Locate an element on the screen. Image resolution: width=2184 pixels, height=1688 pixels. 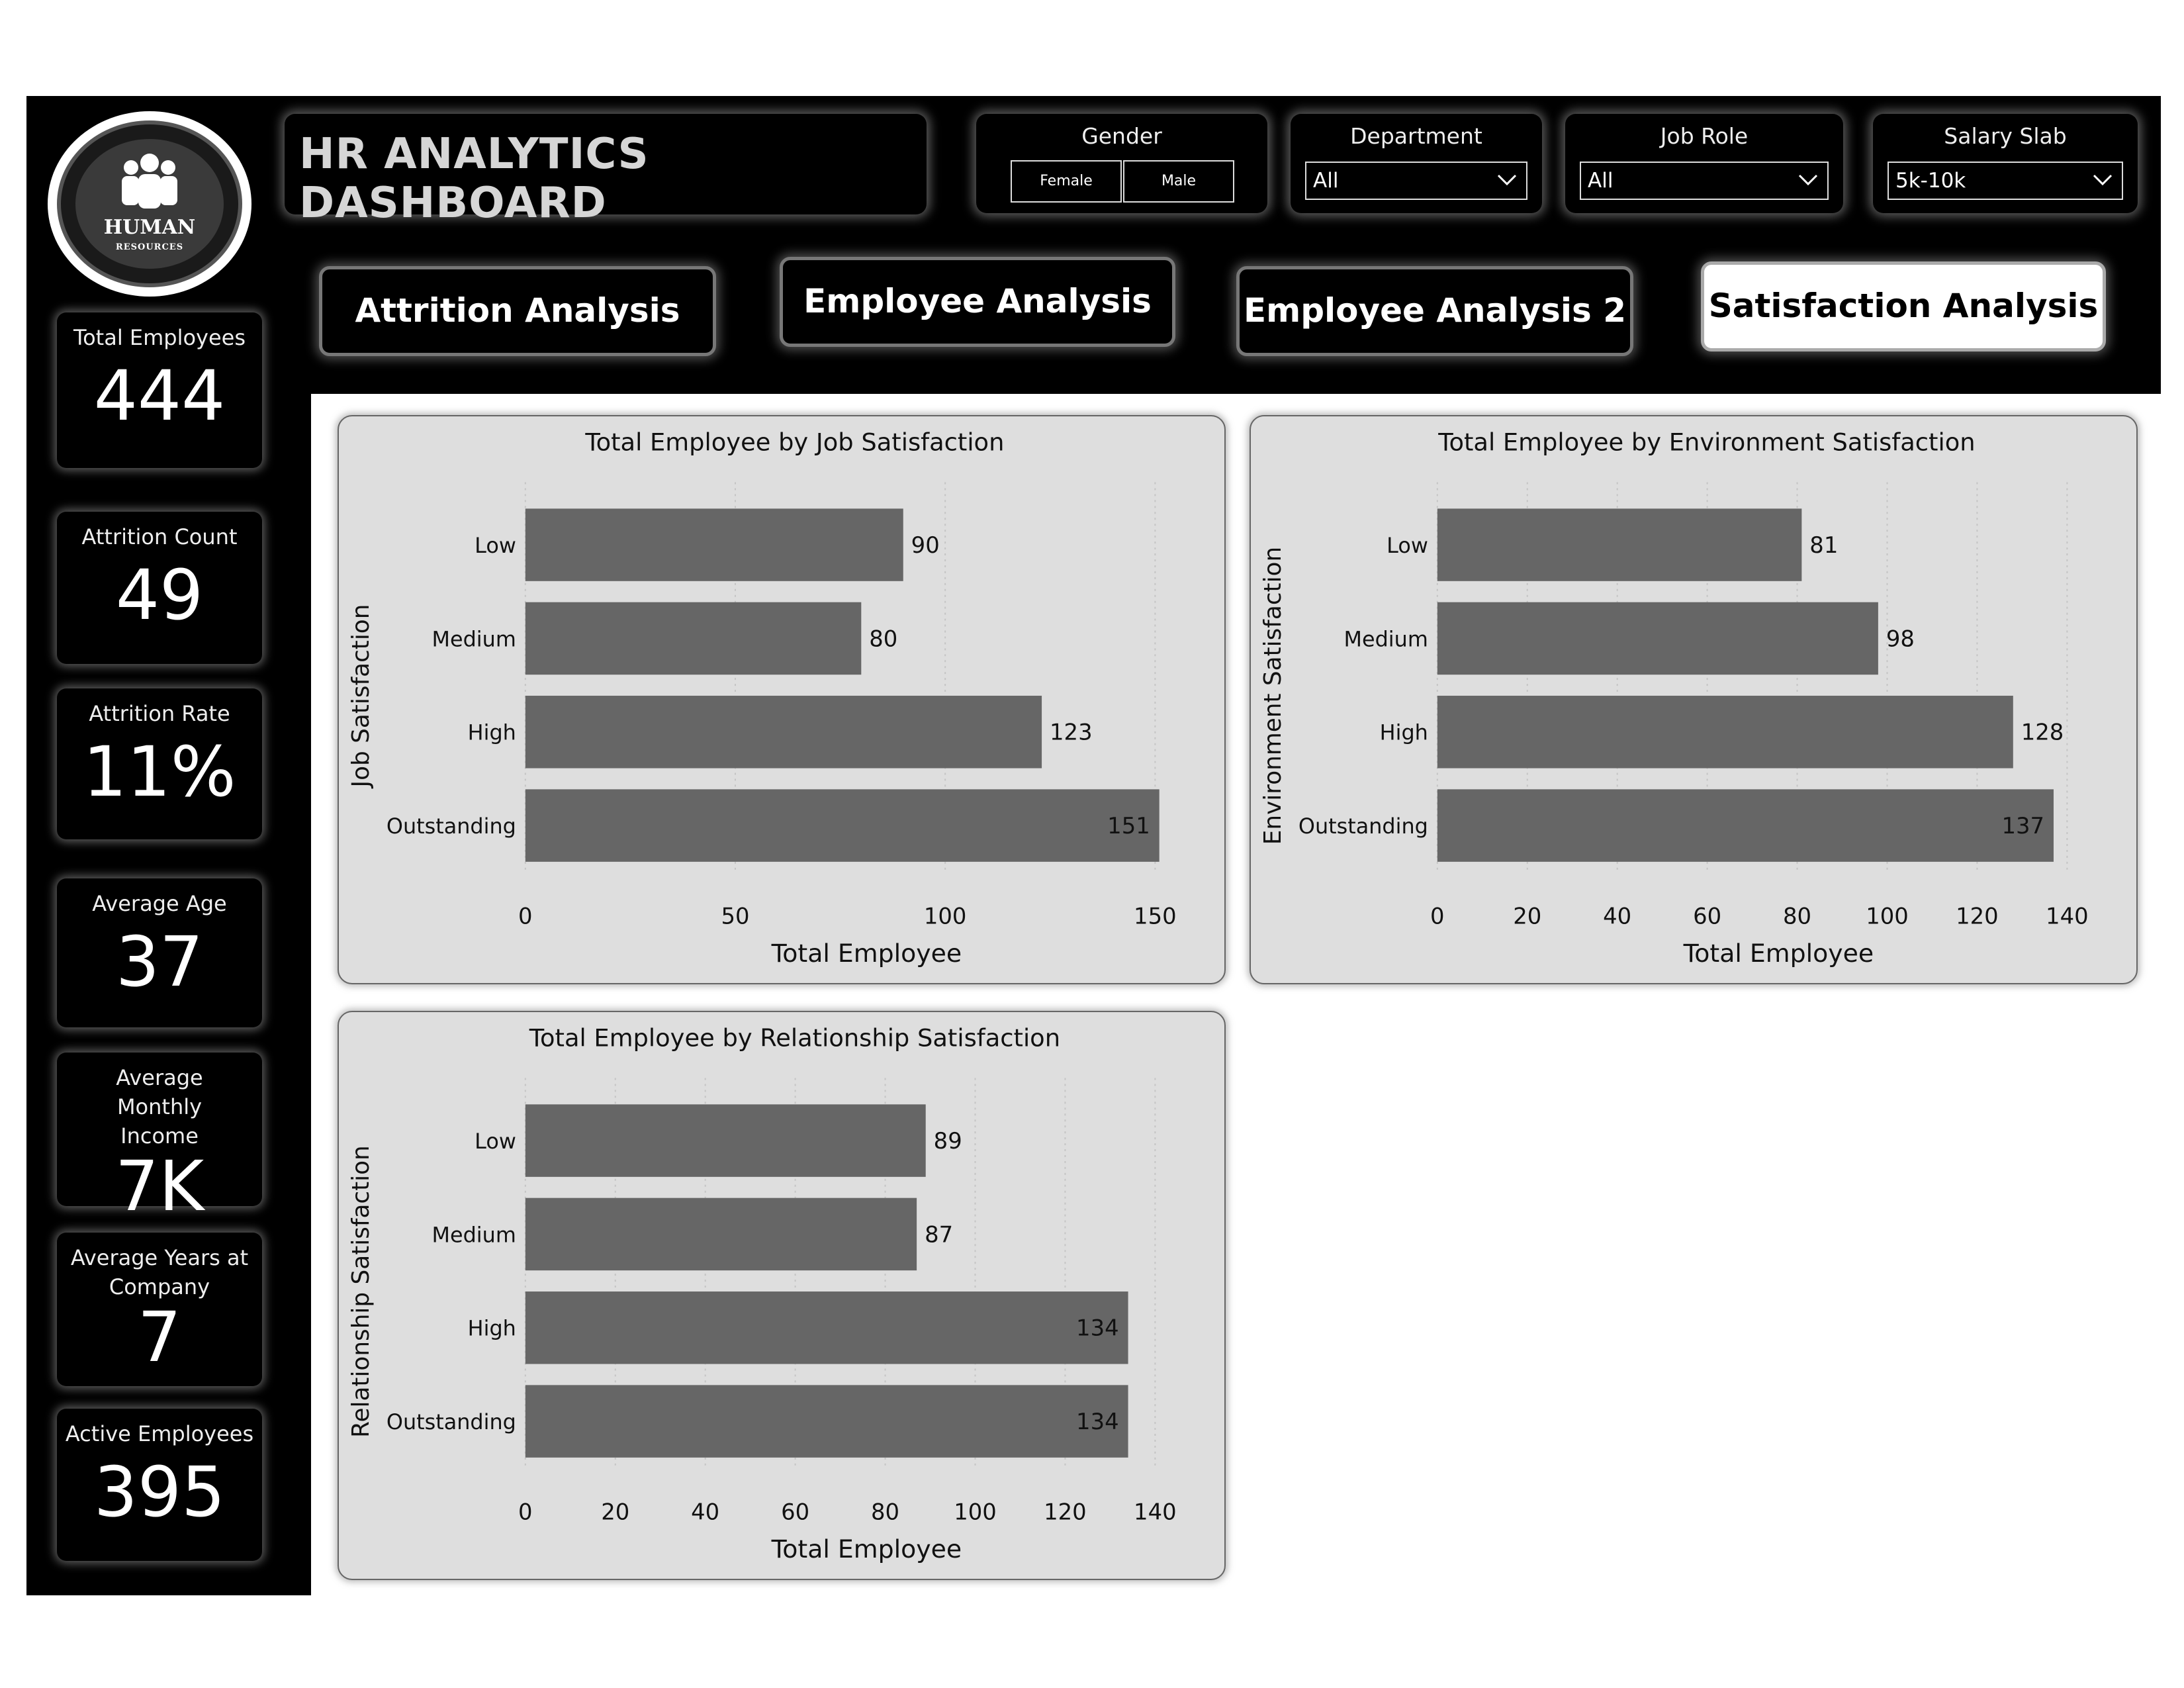
kpi-average-monthly-income: Average Monthly Income 7K is located at coordinates (159, 1139).